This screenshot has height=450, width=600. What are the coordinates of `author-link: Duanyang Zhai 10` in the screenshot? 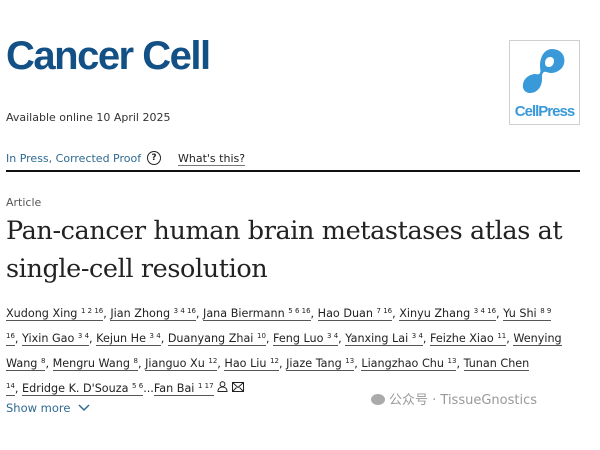 It's located at (216, 339).